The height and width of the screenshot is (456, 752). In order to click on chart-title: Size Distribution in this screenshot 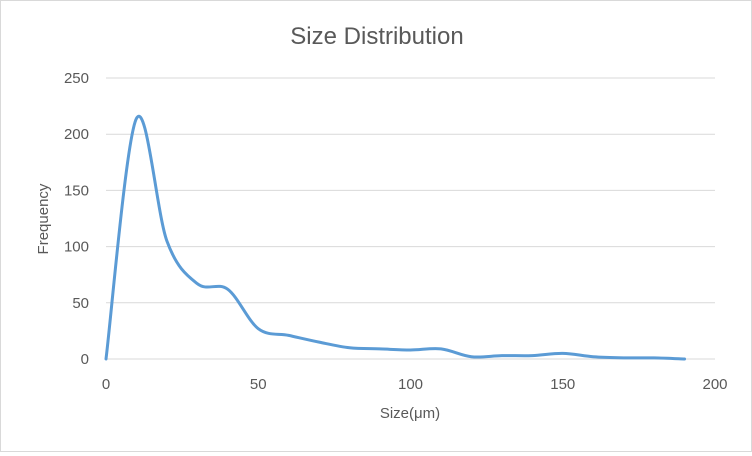, I will do `click(376, 36)`.